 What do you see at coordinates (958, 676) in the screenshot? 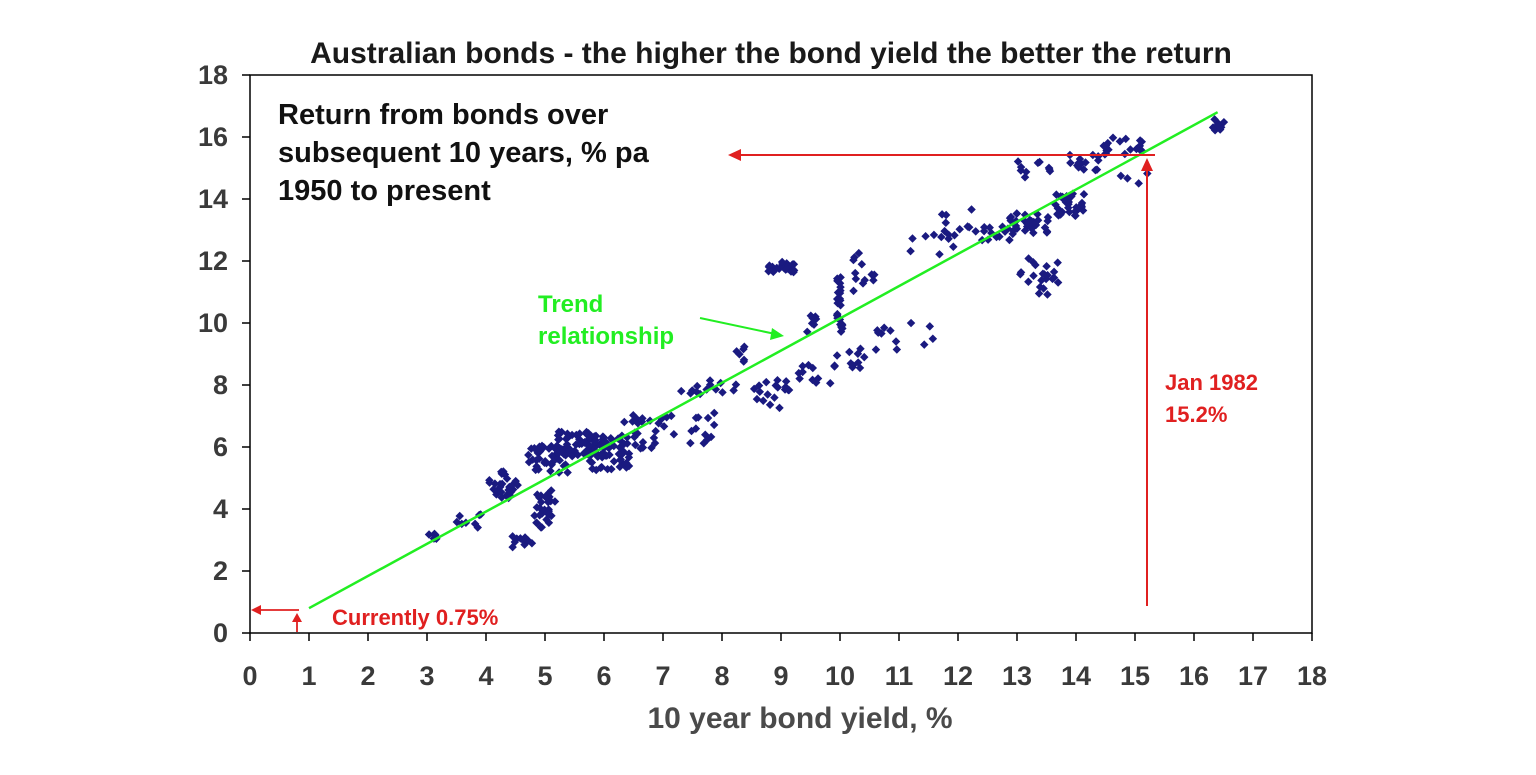
I see `x-tick-label: 12` at bounding box center [958, 676].